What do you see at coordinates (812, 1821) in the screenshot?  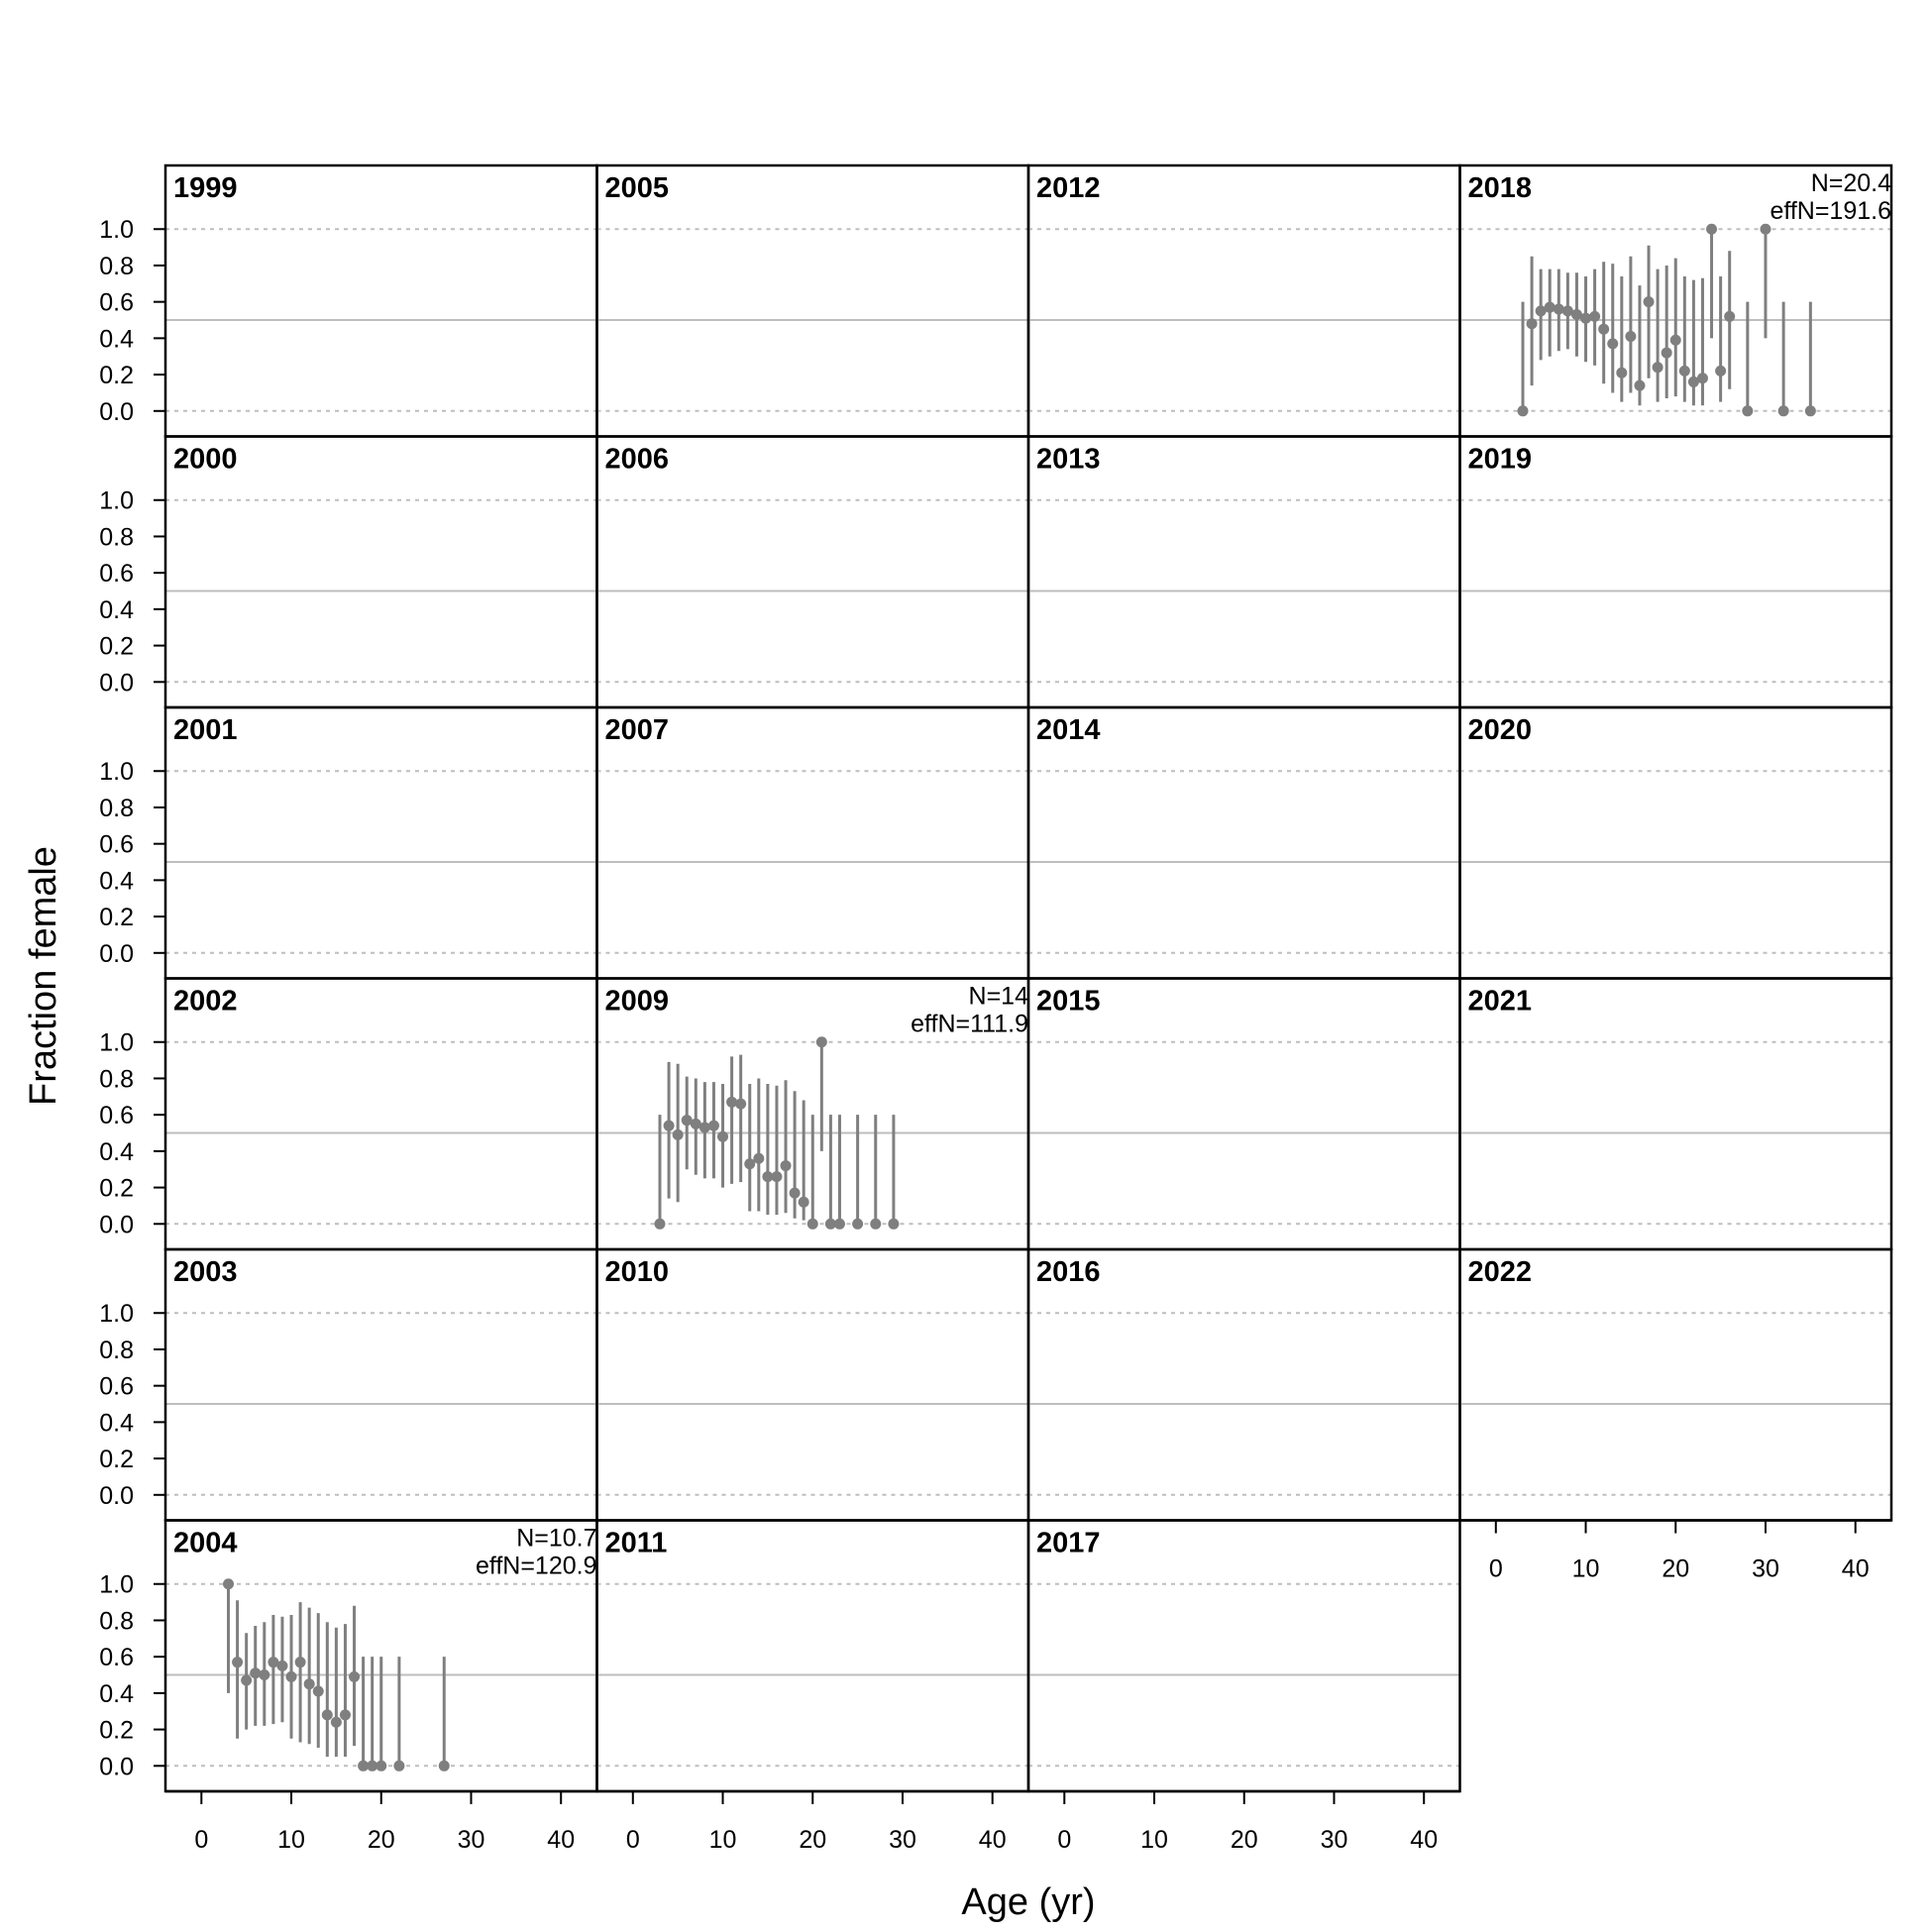 I see `x-axis-col-2: 0 10 20 30 40` at bounding box center [812, 1821].